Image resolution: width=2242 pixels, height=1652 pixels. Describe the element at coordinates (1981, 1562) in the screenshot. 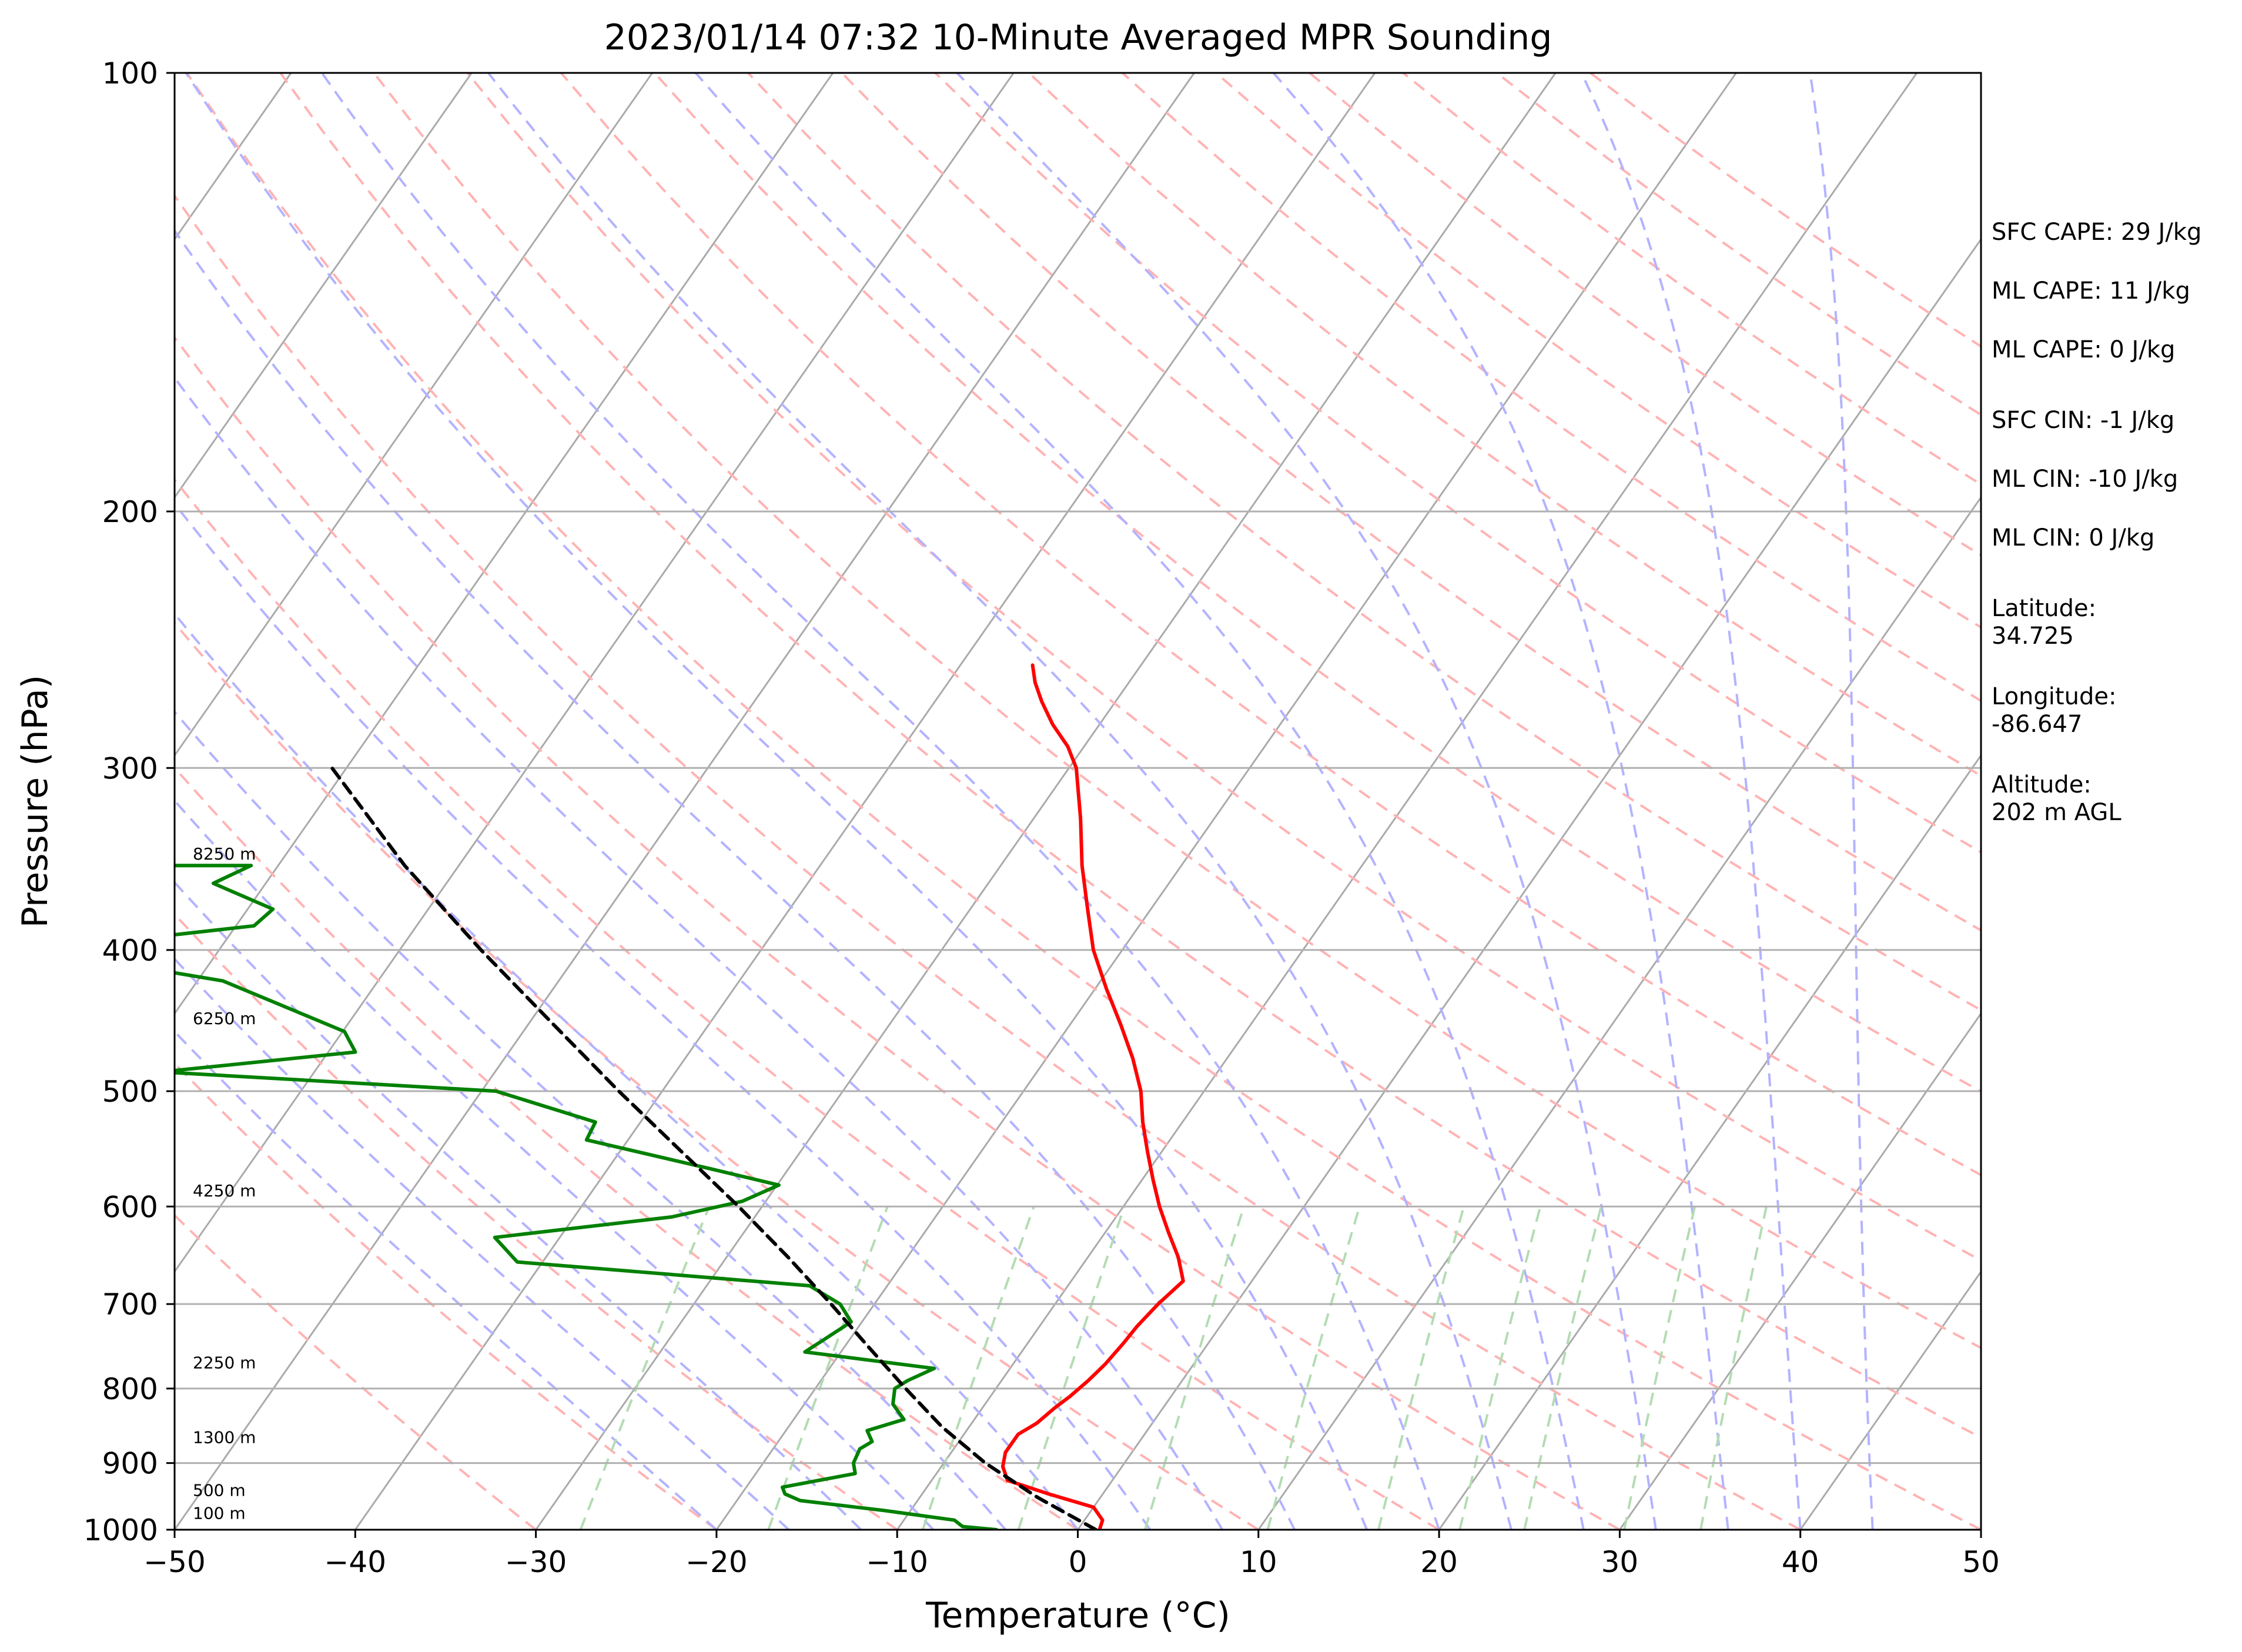

I see `x-tick-label: 50` at that location.